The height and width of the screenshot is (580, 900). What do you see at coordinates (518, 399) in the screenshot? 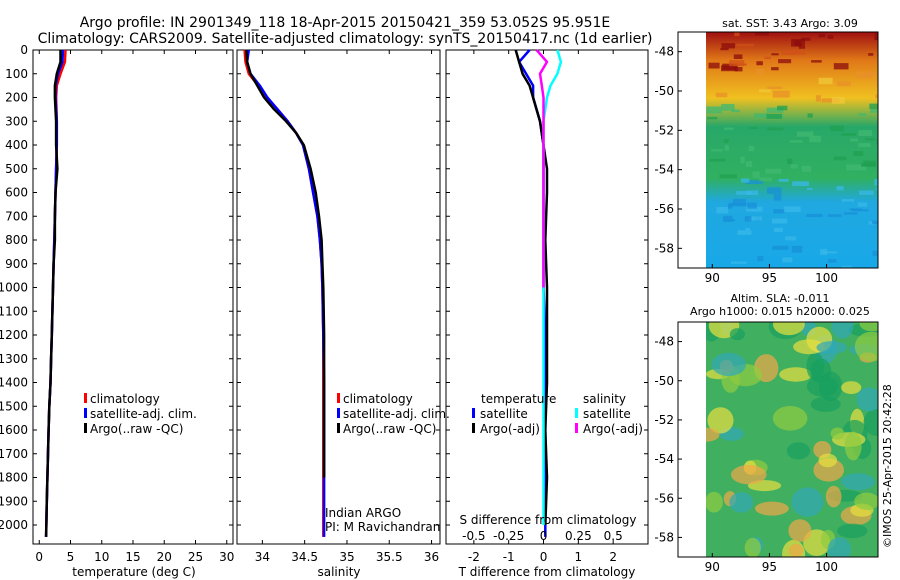
I see `legend-header-temperature: temperature` at bounding box center [518, 399].